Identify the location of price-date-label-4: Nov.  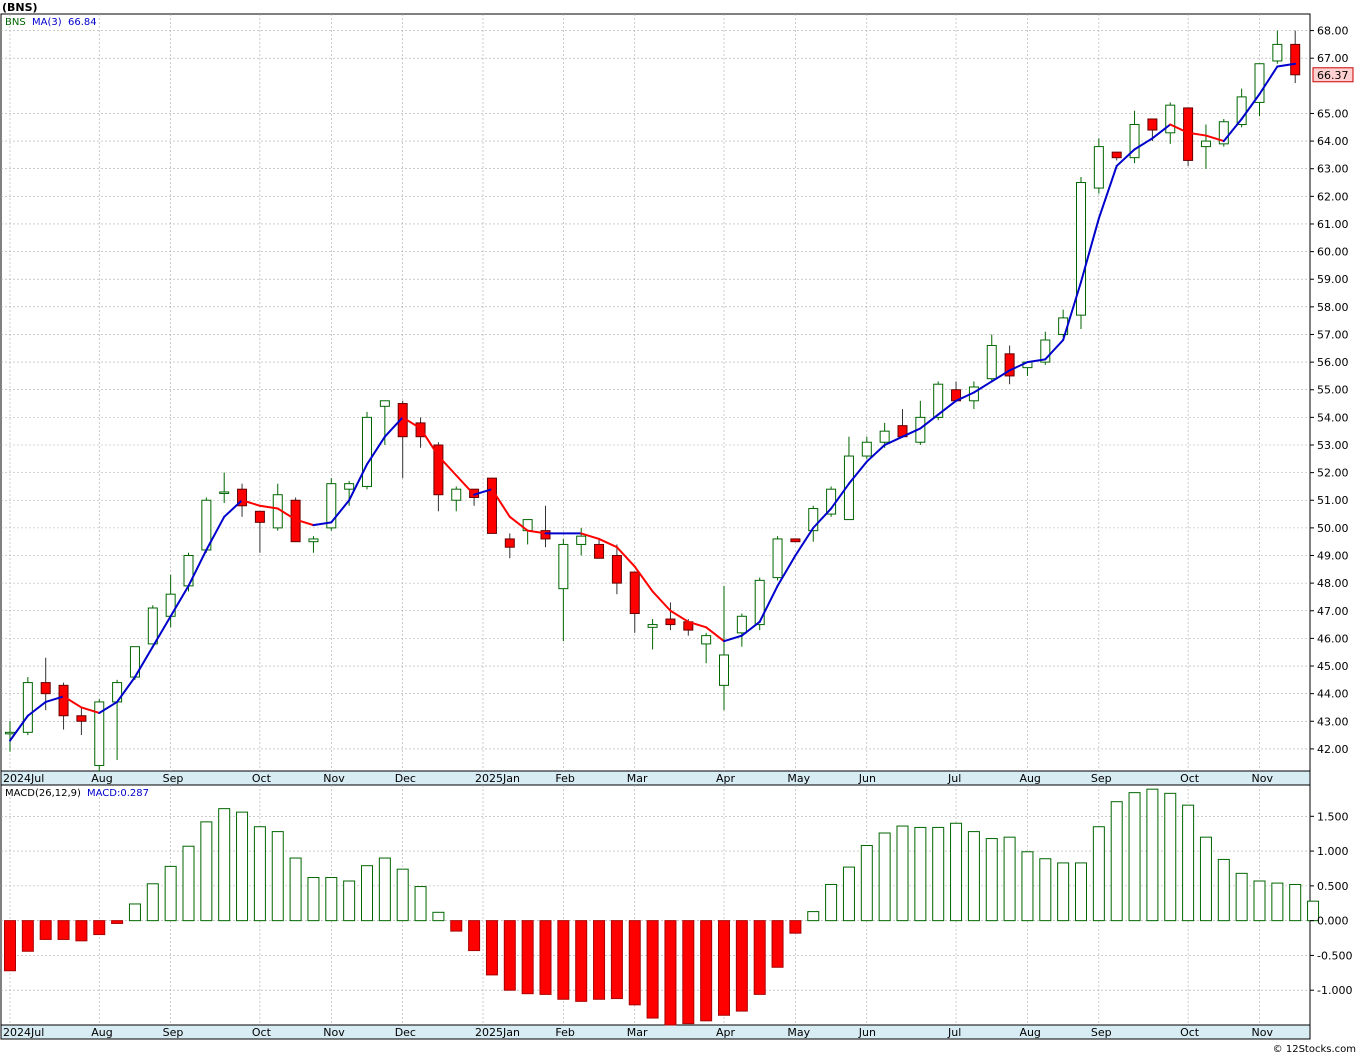
(334, 778).